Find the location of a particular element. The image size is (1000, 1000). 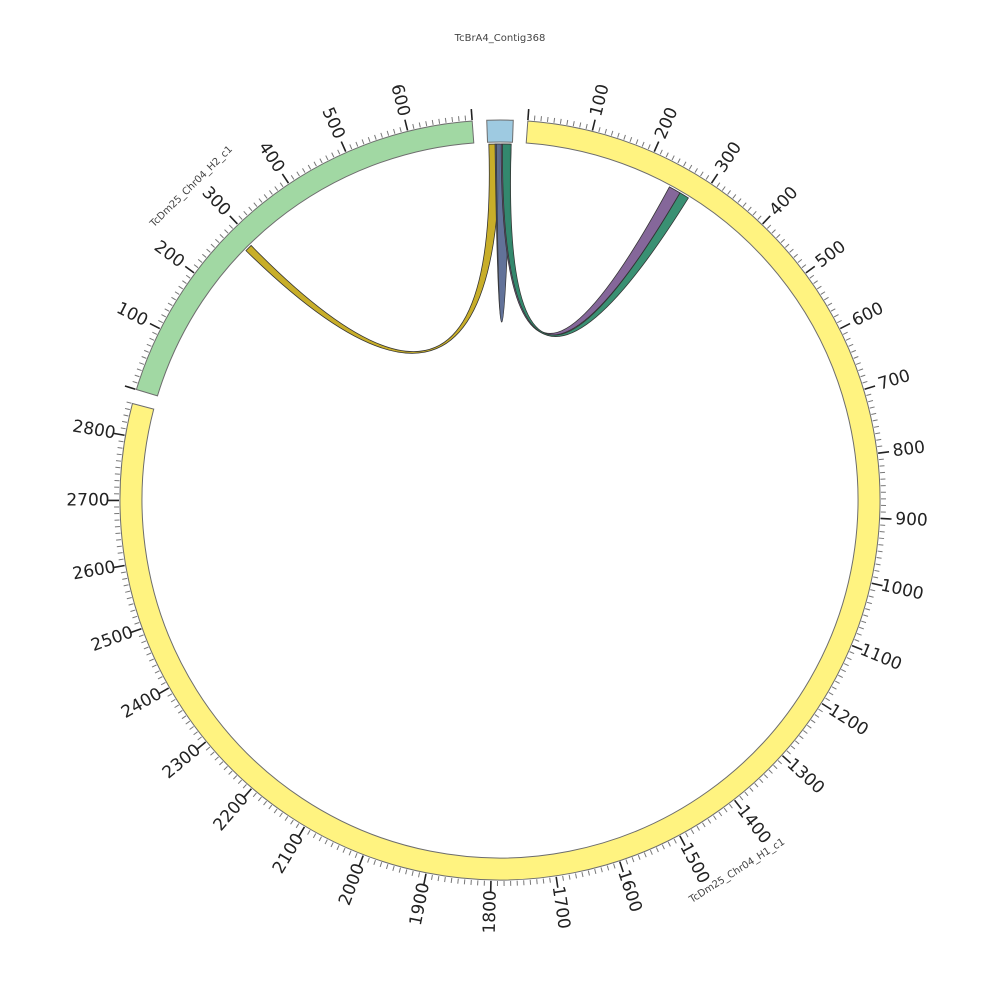

tick-label: 200 is located at coordinates (666, 123).